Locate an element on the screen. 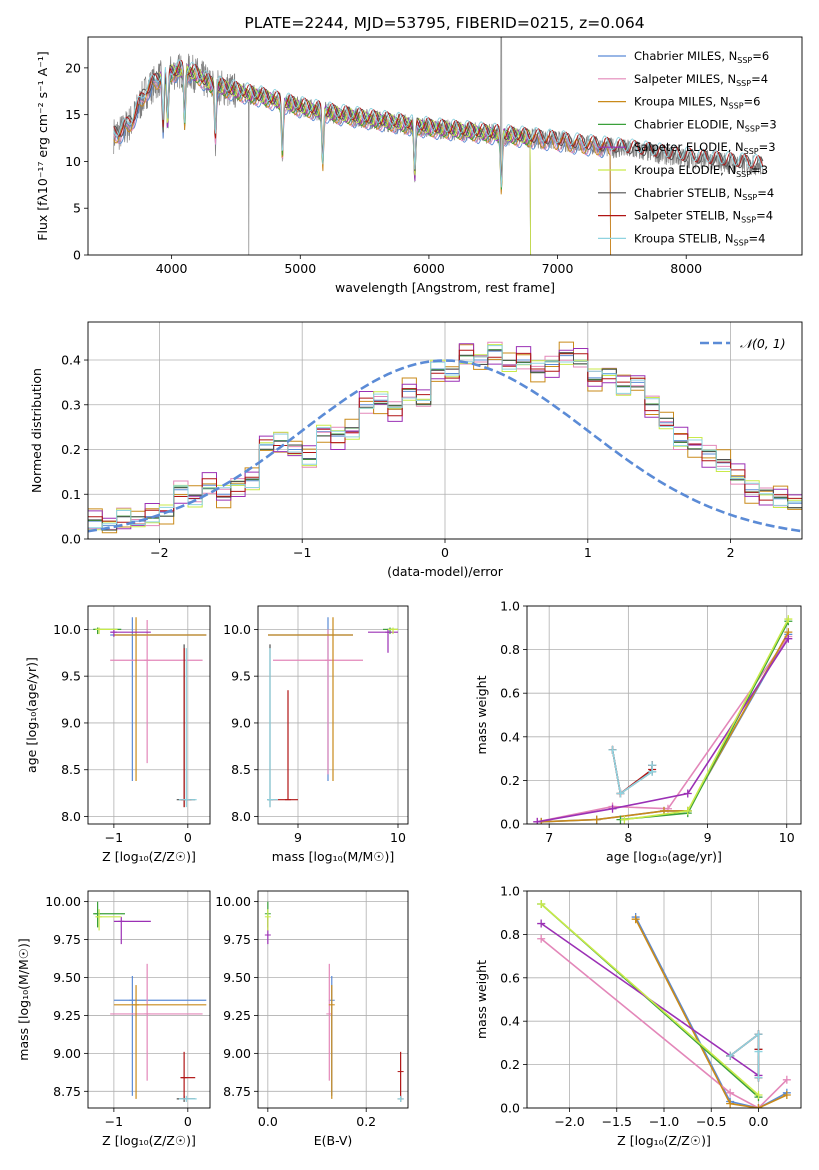 This screenshot has height=1170, width=819. y-tick-label: 5 is located at coordinates (77, 208).